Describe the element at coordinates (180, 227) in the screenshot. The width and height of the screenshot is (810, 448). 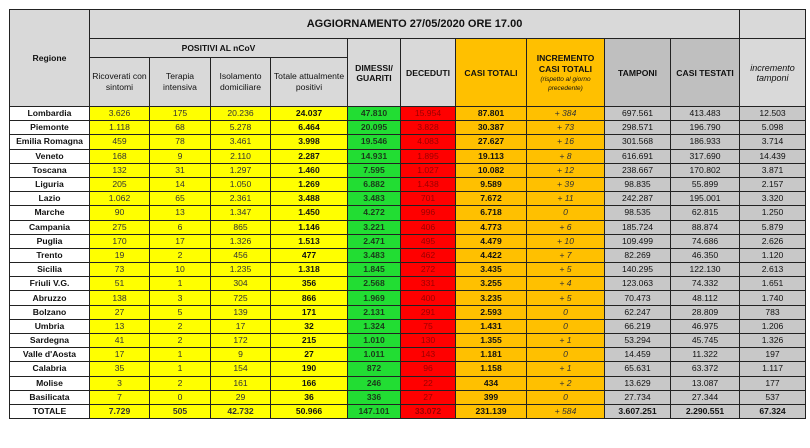
I see `terapia-cell: 6` at that location.